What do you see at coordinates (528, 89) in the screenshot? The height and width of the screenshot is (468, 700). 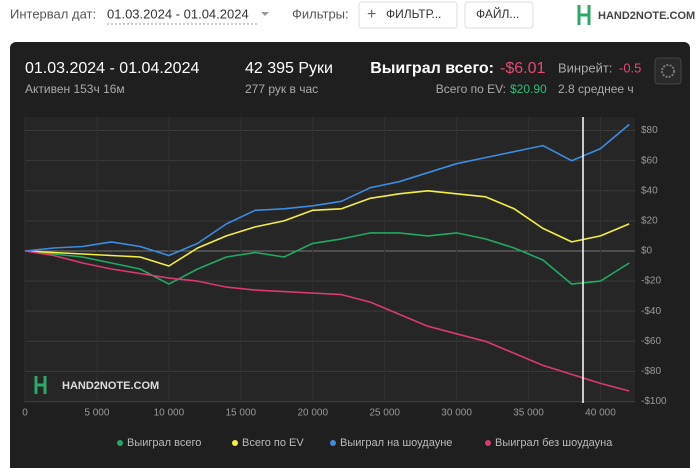 I see `ev-value: $20.90` at bounding box center [528, 89].